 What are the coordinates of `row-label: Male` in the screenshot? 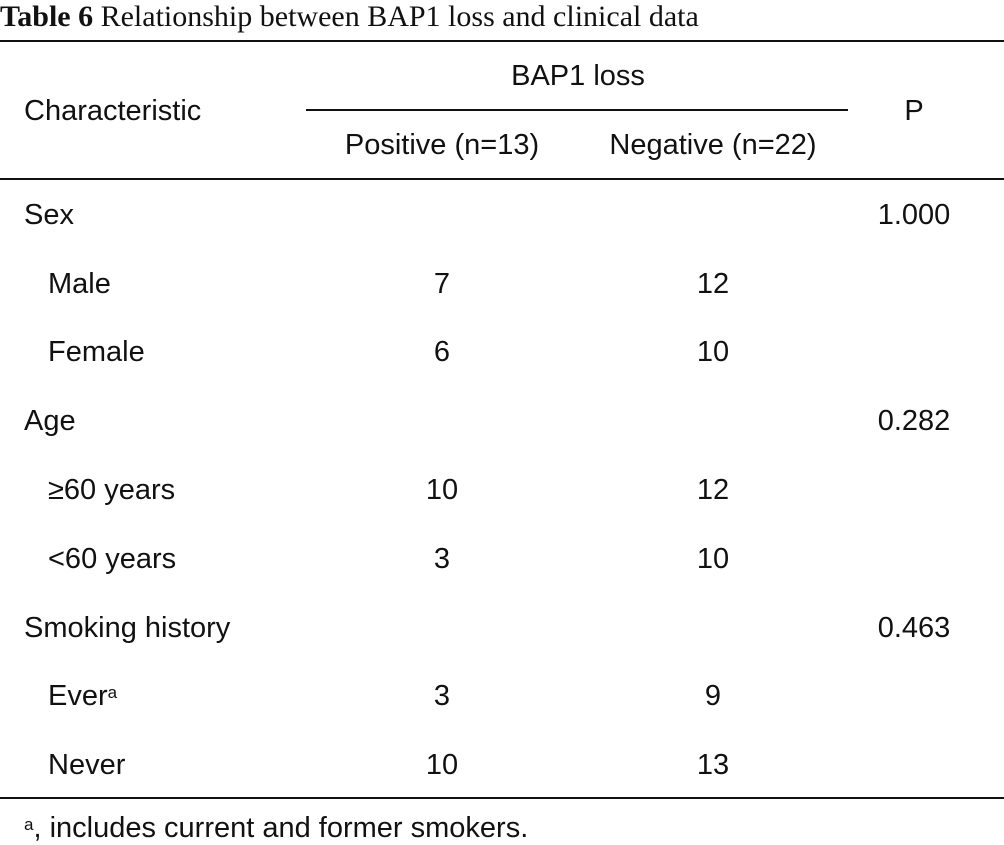 It's located at (79, 284).